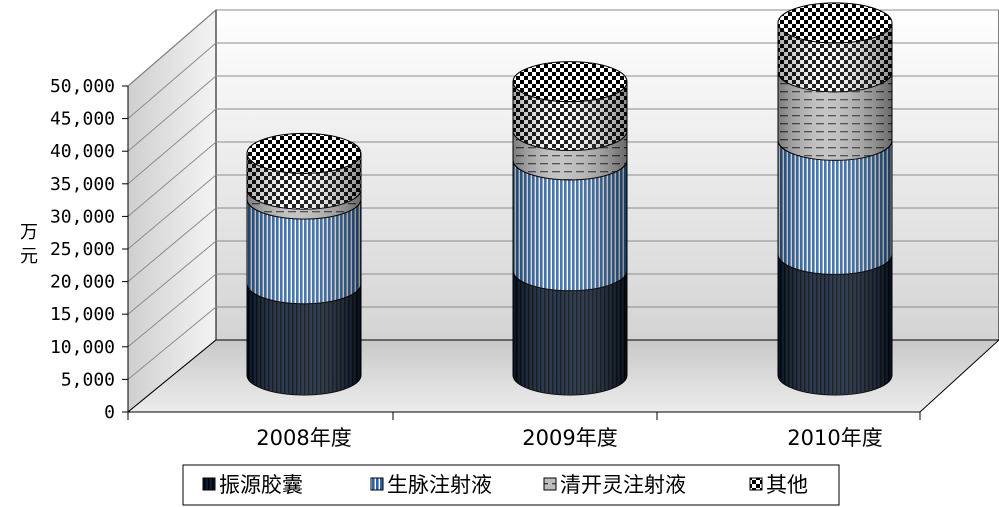 Image resolution: width=999 pixels, height=507 pixels. I want to click on y-tick-label: 0, so click(109, 412).